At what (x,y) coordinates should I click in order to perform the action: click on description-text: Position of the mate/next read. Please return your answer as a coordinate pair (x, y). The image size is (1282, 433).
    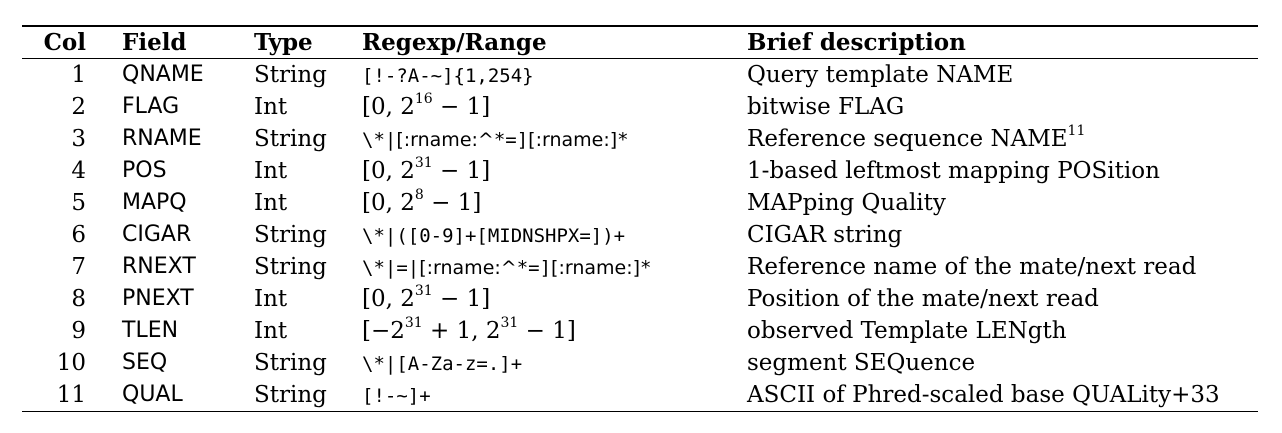
    Looking at the image, I should click on (923, 298).